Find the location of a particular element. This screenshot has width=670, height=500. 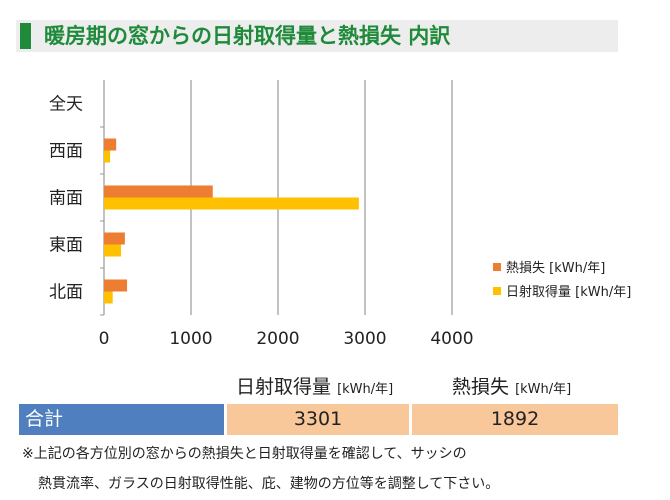

header-heat-loss: 熱損失 [kWh/年] is located at coordinates (511, 385).